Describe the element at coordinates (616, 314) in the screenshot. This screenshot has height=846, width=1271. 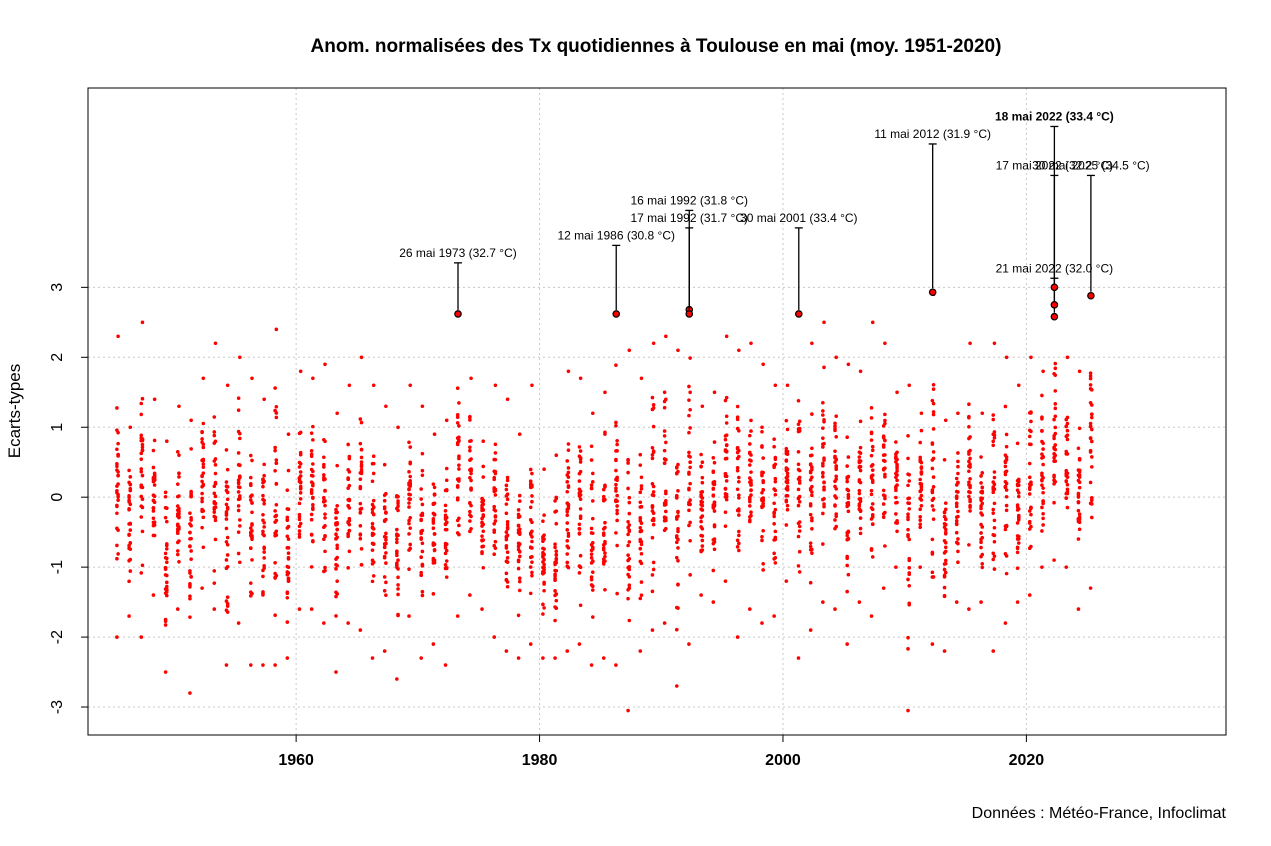
I see `highlight-point` at that location.